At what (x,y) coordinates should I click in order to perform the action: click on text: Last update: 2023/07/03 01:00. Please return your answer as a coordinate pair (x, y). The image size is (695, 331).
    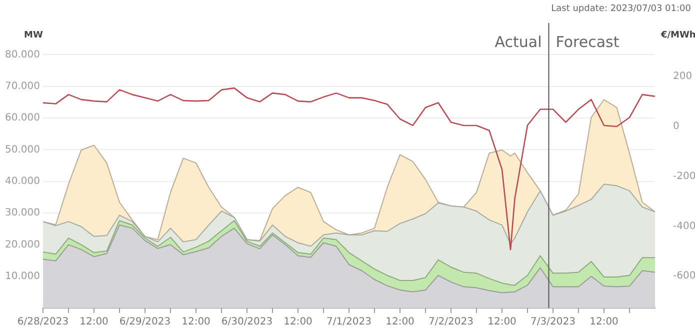
    Looking at the image, I should click on (621, 9).